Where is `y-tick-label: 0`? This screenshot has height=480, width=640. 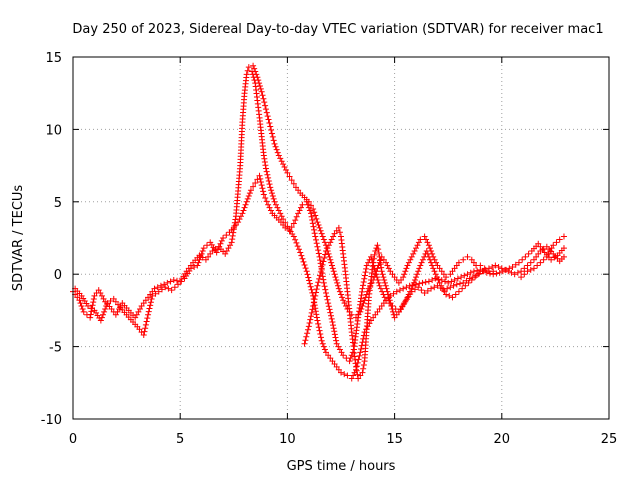 y-tick-label: 0 is located at coordinates (58, 275).